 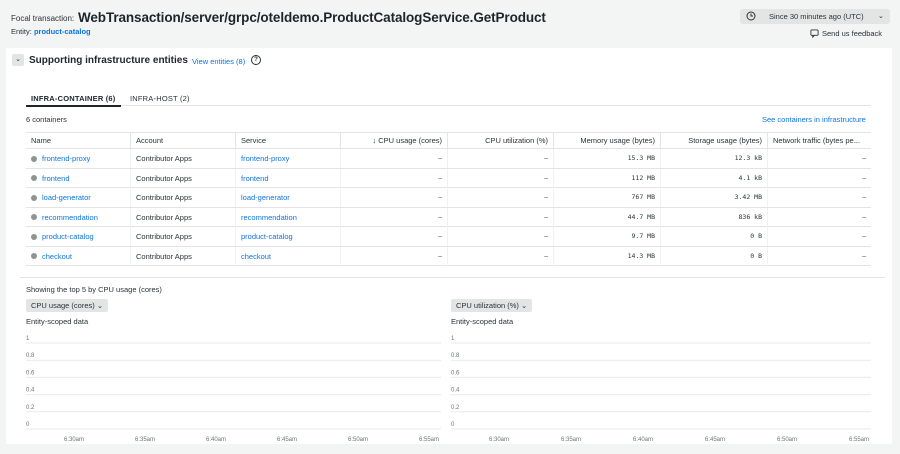 I want to click on column-header-cpu-utilization: CPU utilization (%), so click(x=501, y=141).